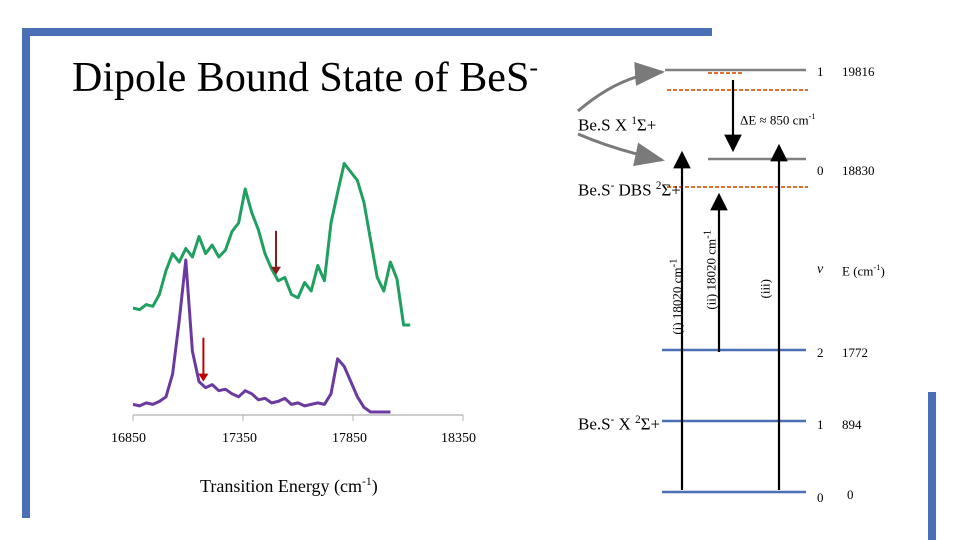 Image resolution: width=960 pixels, height=540 pixels. Describe the element at coordinates (858, 71) in the screenshot. I see `level-e-value: 19816` at that location.